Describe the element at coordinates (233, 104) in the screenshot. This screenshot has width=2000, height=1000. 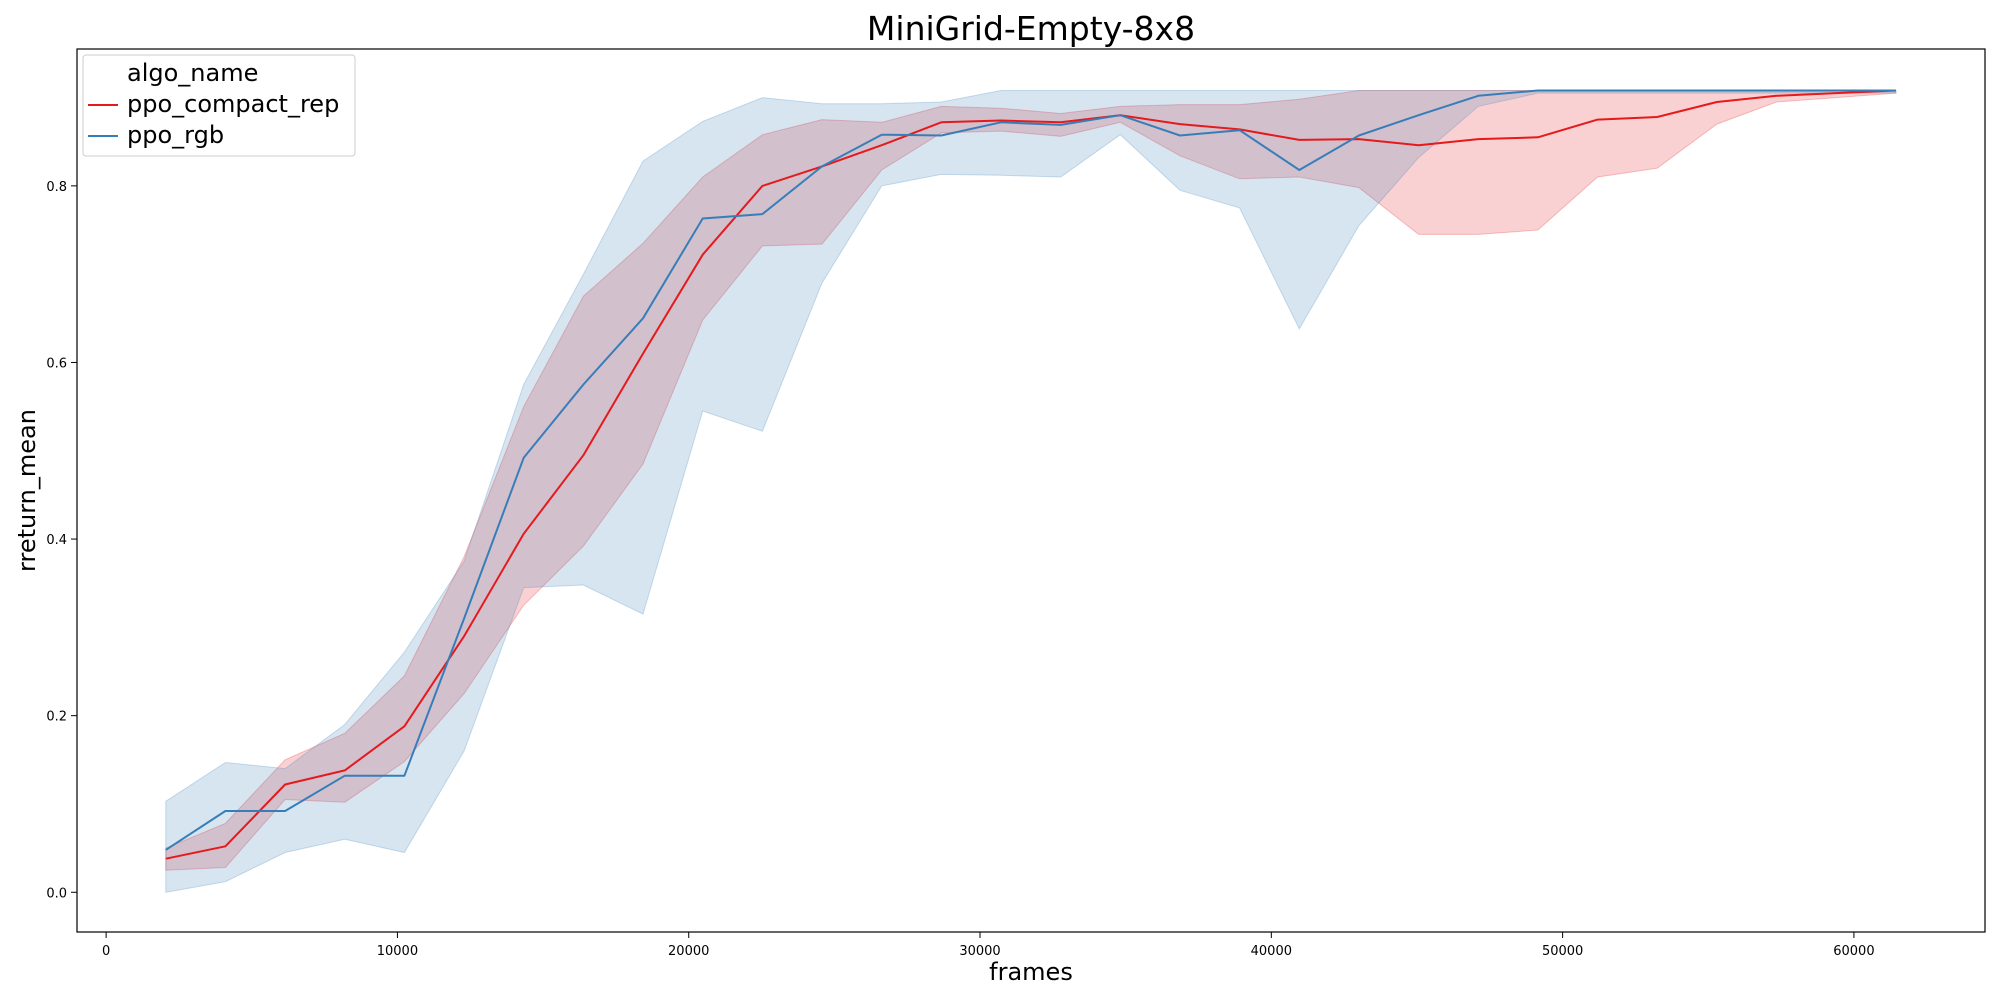
I see `legend-label-ppo_compact_rep: ppo_compact_rep` at that location.